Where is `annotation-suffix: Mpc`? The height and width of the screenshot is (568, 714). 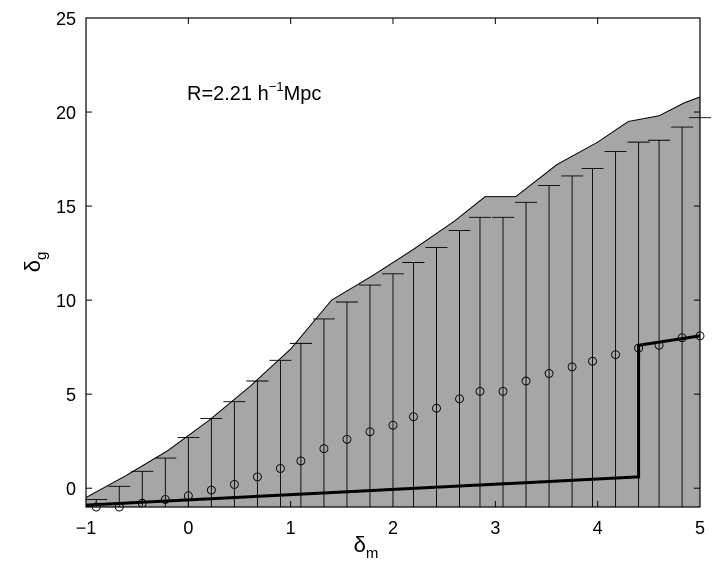 annotation-suffix: Mpc is located at coordinates (303, 94).